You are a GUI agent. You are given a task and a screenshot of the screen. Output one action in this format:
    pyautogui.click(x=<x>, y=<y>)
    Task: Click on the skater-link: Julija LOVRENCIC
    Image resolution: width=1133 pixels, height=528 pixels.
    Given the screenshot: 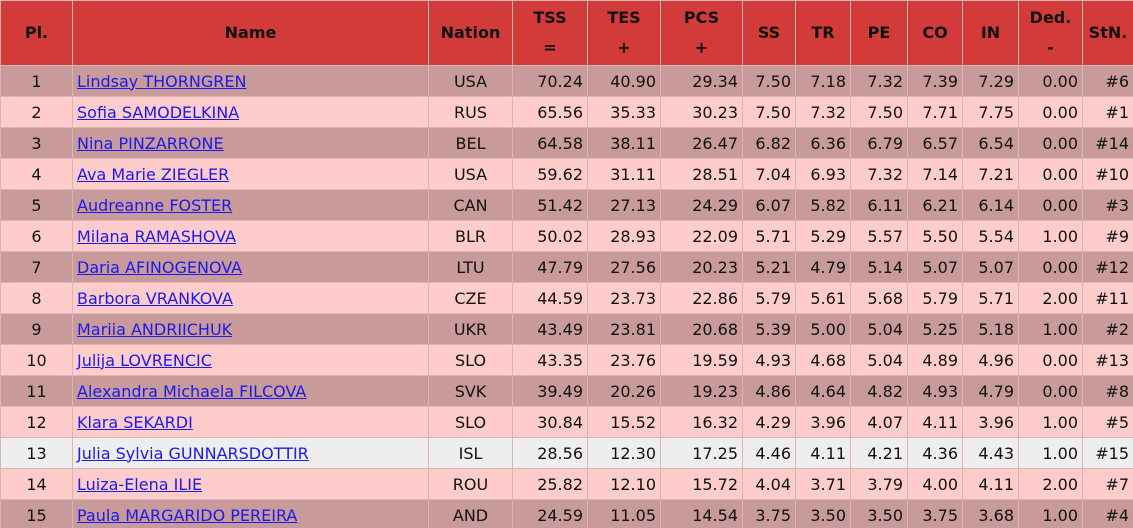 What is the action you would take?
    pyautogui.click(x=144, y=360)
    